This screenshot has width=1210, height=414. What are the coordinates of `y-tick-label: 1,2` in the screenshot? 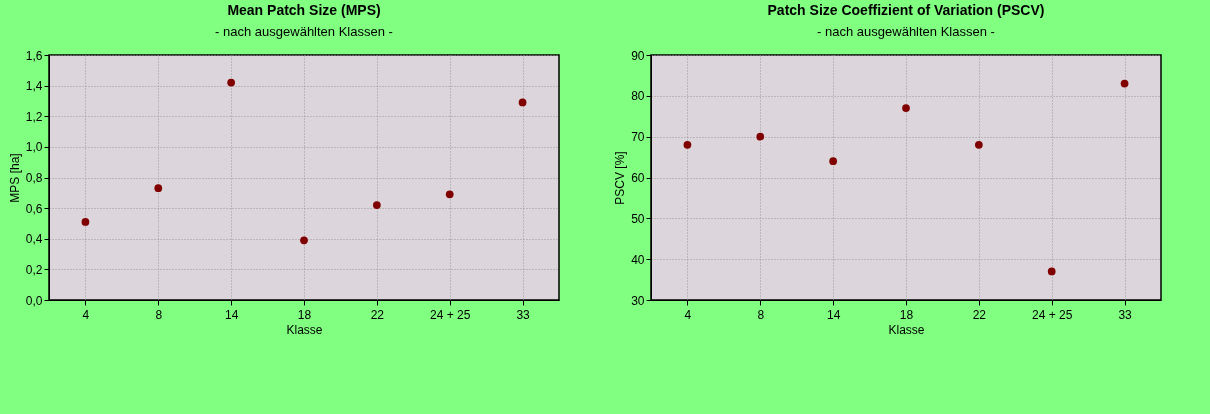 It's located at (34, 116).